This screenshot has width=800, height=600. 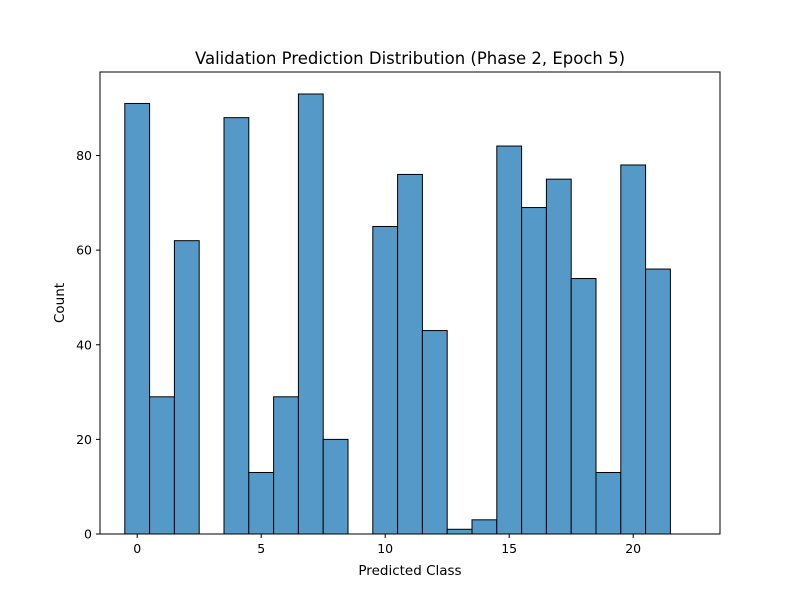 What do you see at coordinates (84, 250) in the screenshot?
I see `y-tick-label: 60` at bounding box center [84, 250].